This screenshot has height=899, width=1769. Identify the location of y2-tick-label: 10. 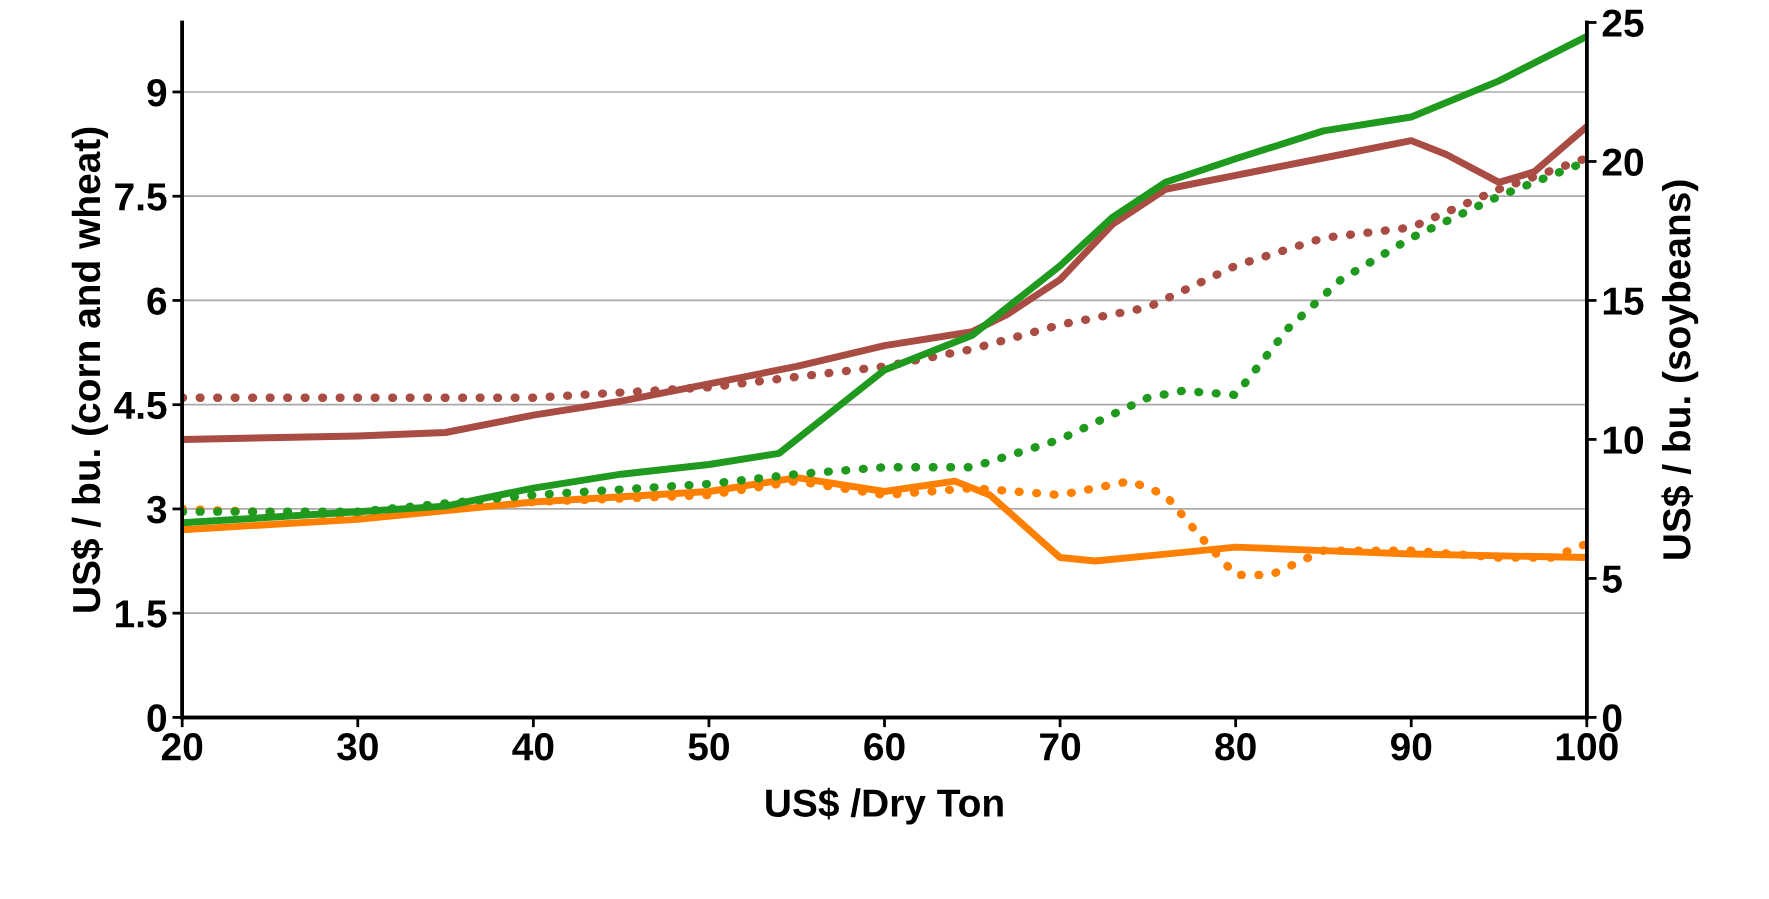
(1623, 440).